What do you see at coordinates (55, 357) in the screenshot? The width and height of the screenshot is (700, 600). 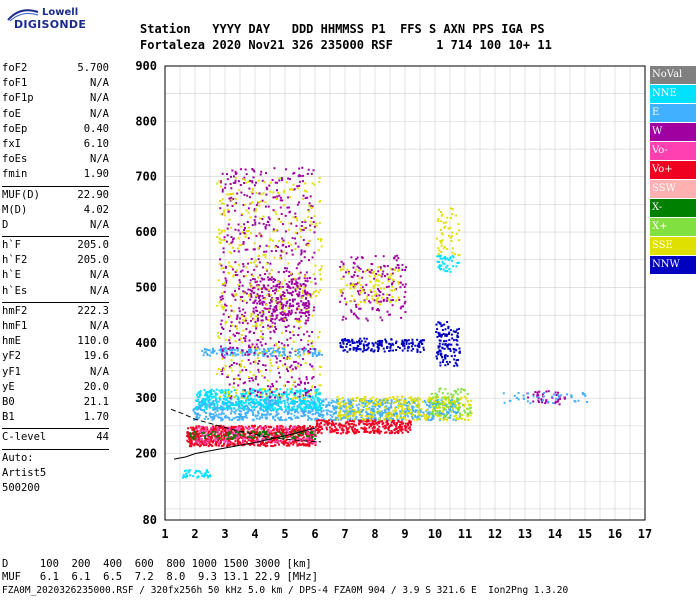 I see `param-row: yF2 19.6` at bounding box center [55, 357].